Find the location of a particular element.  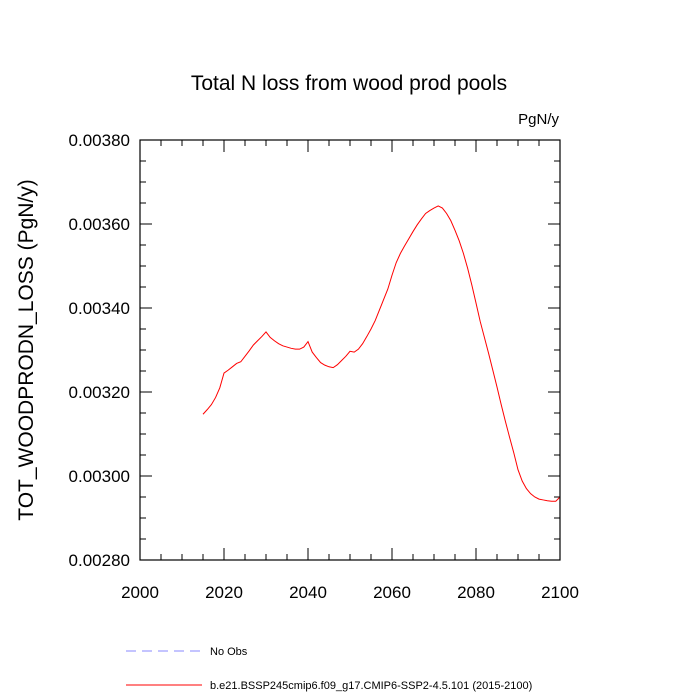

units-label: PgN/y is located at coordinates (538, 119).